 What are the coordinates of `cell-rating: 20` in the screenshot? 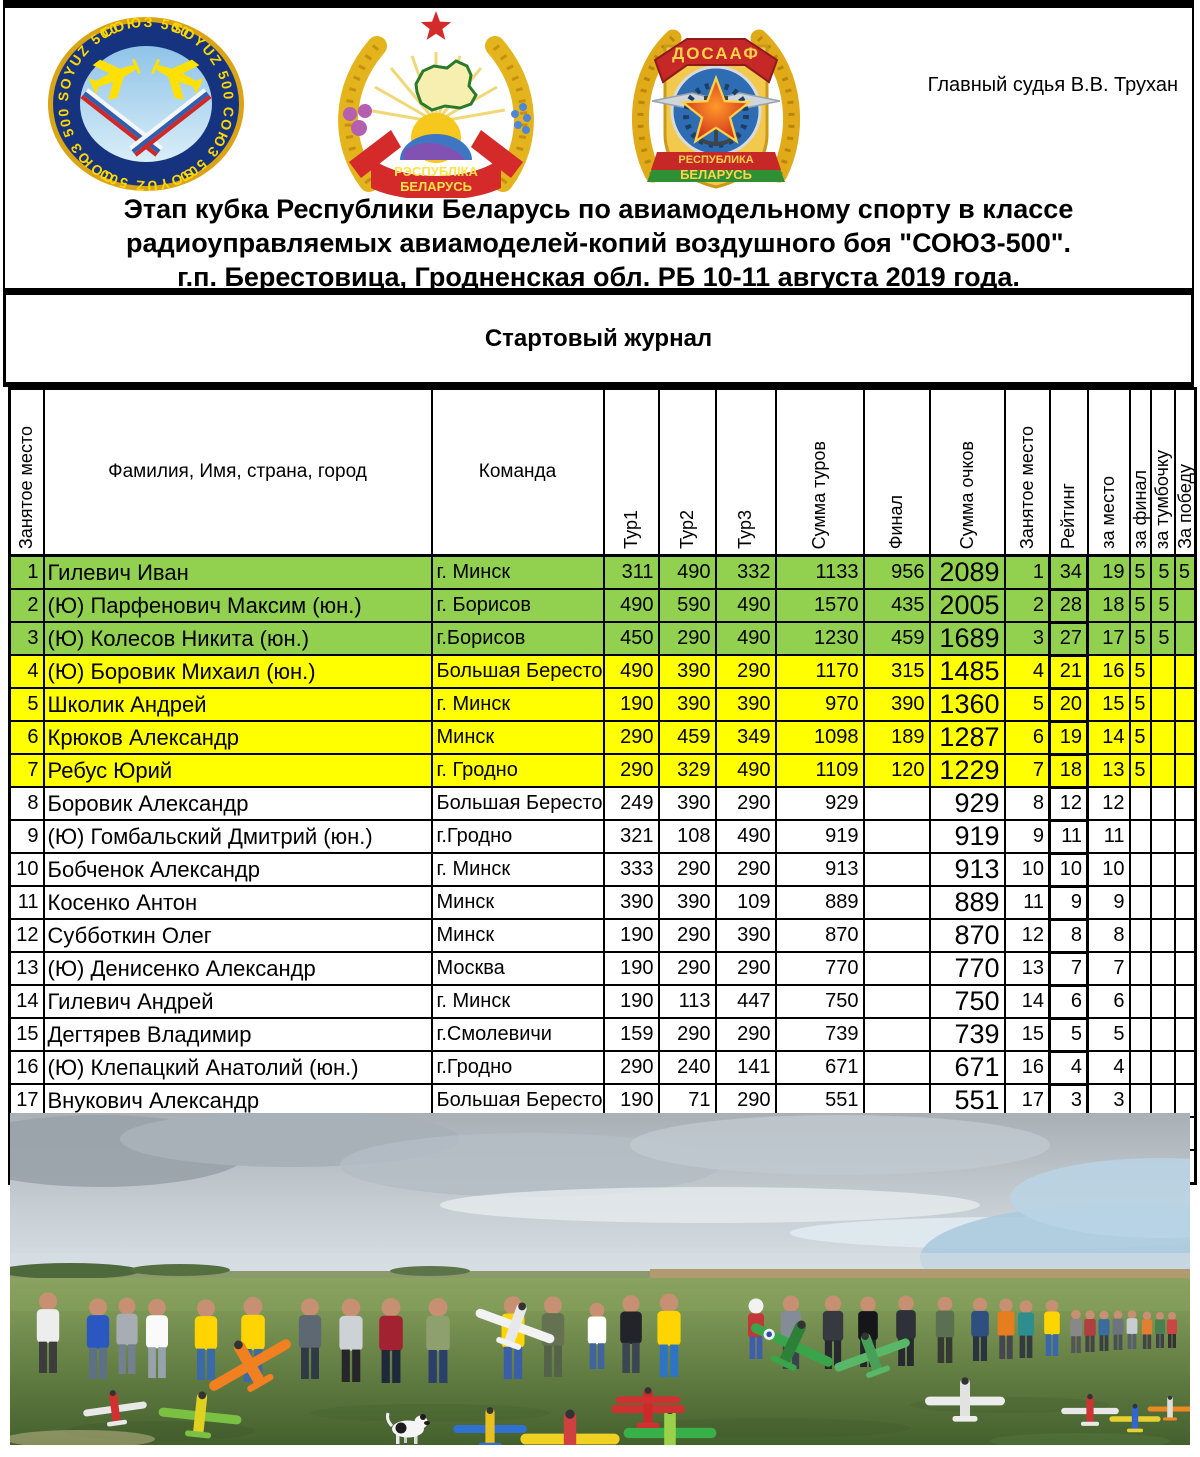 It's located at (1068, 704).